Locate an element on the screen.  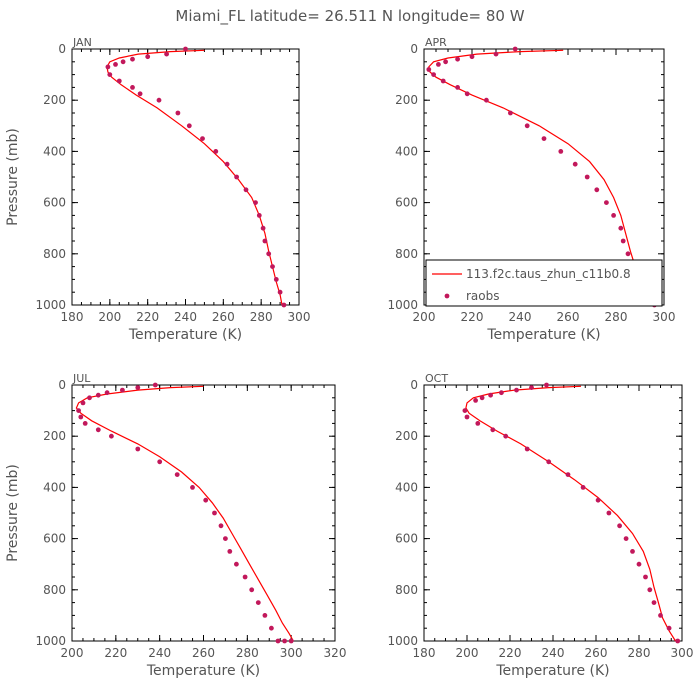
x-tick-label: 180 is located at coordinates (72, 317).